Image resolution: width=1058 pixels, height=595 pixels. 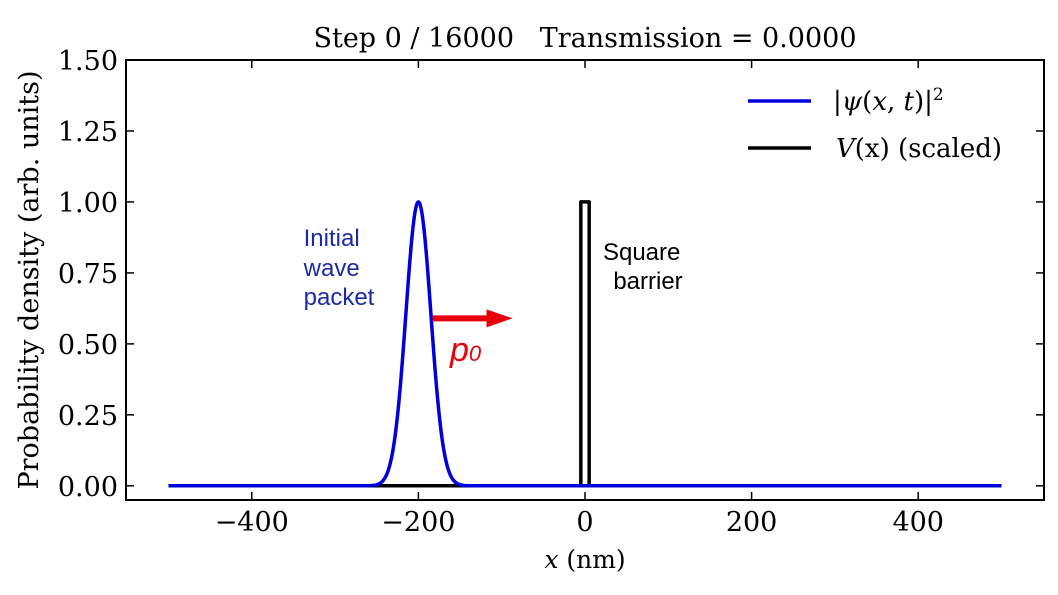 I want to click on legend-psi-part: ψ, so click(x=852, y=102).